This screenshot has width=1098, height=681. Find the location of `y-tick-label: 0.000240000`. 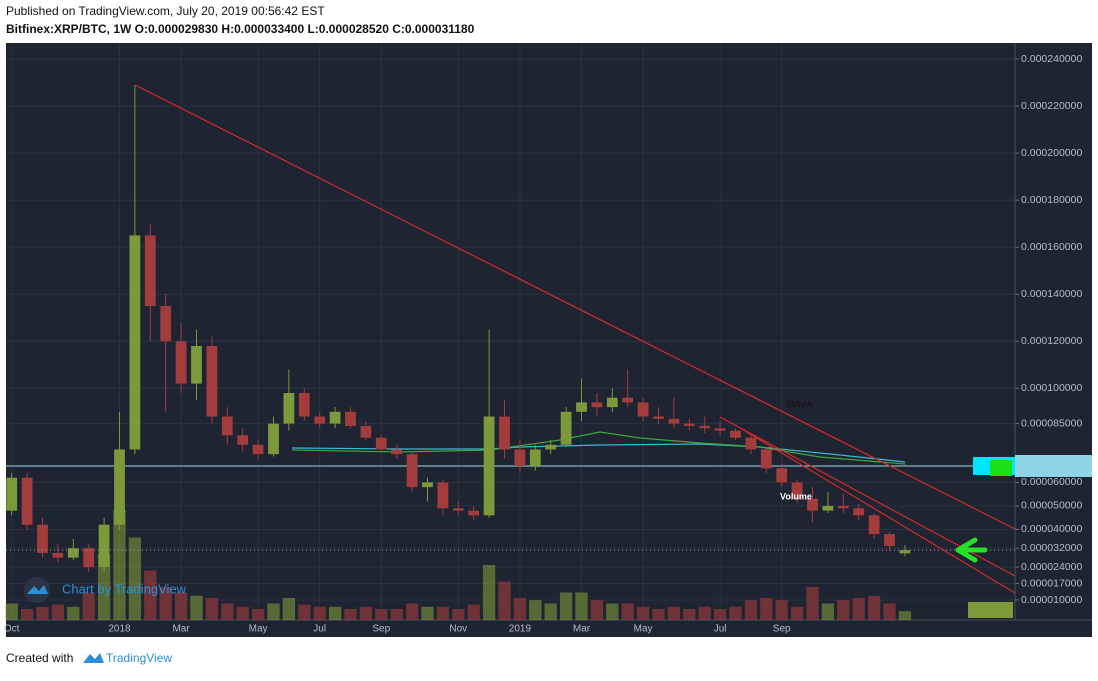

y-tick-label: 0.000240000 is located at coordinates (1051, 59).